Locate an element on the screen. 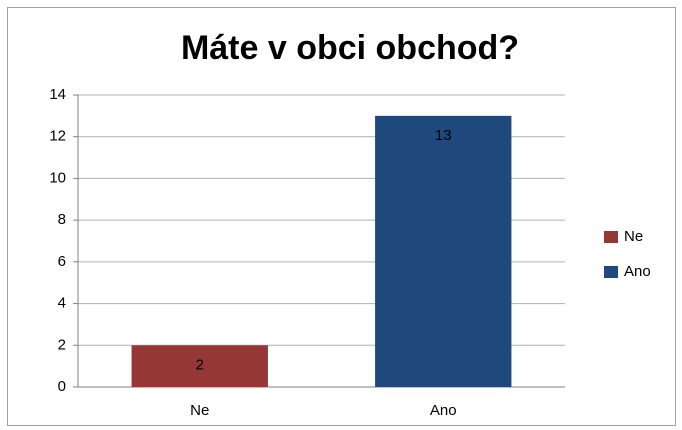 The image size is (682, 430). y-tick-label: 10 is located at coordinates (57, 177).